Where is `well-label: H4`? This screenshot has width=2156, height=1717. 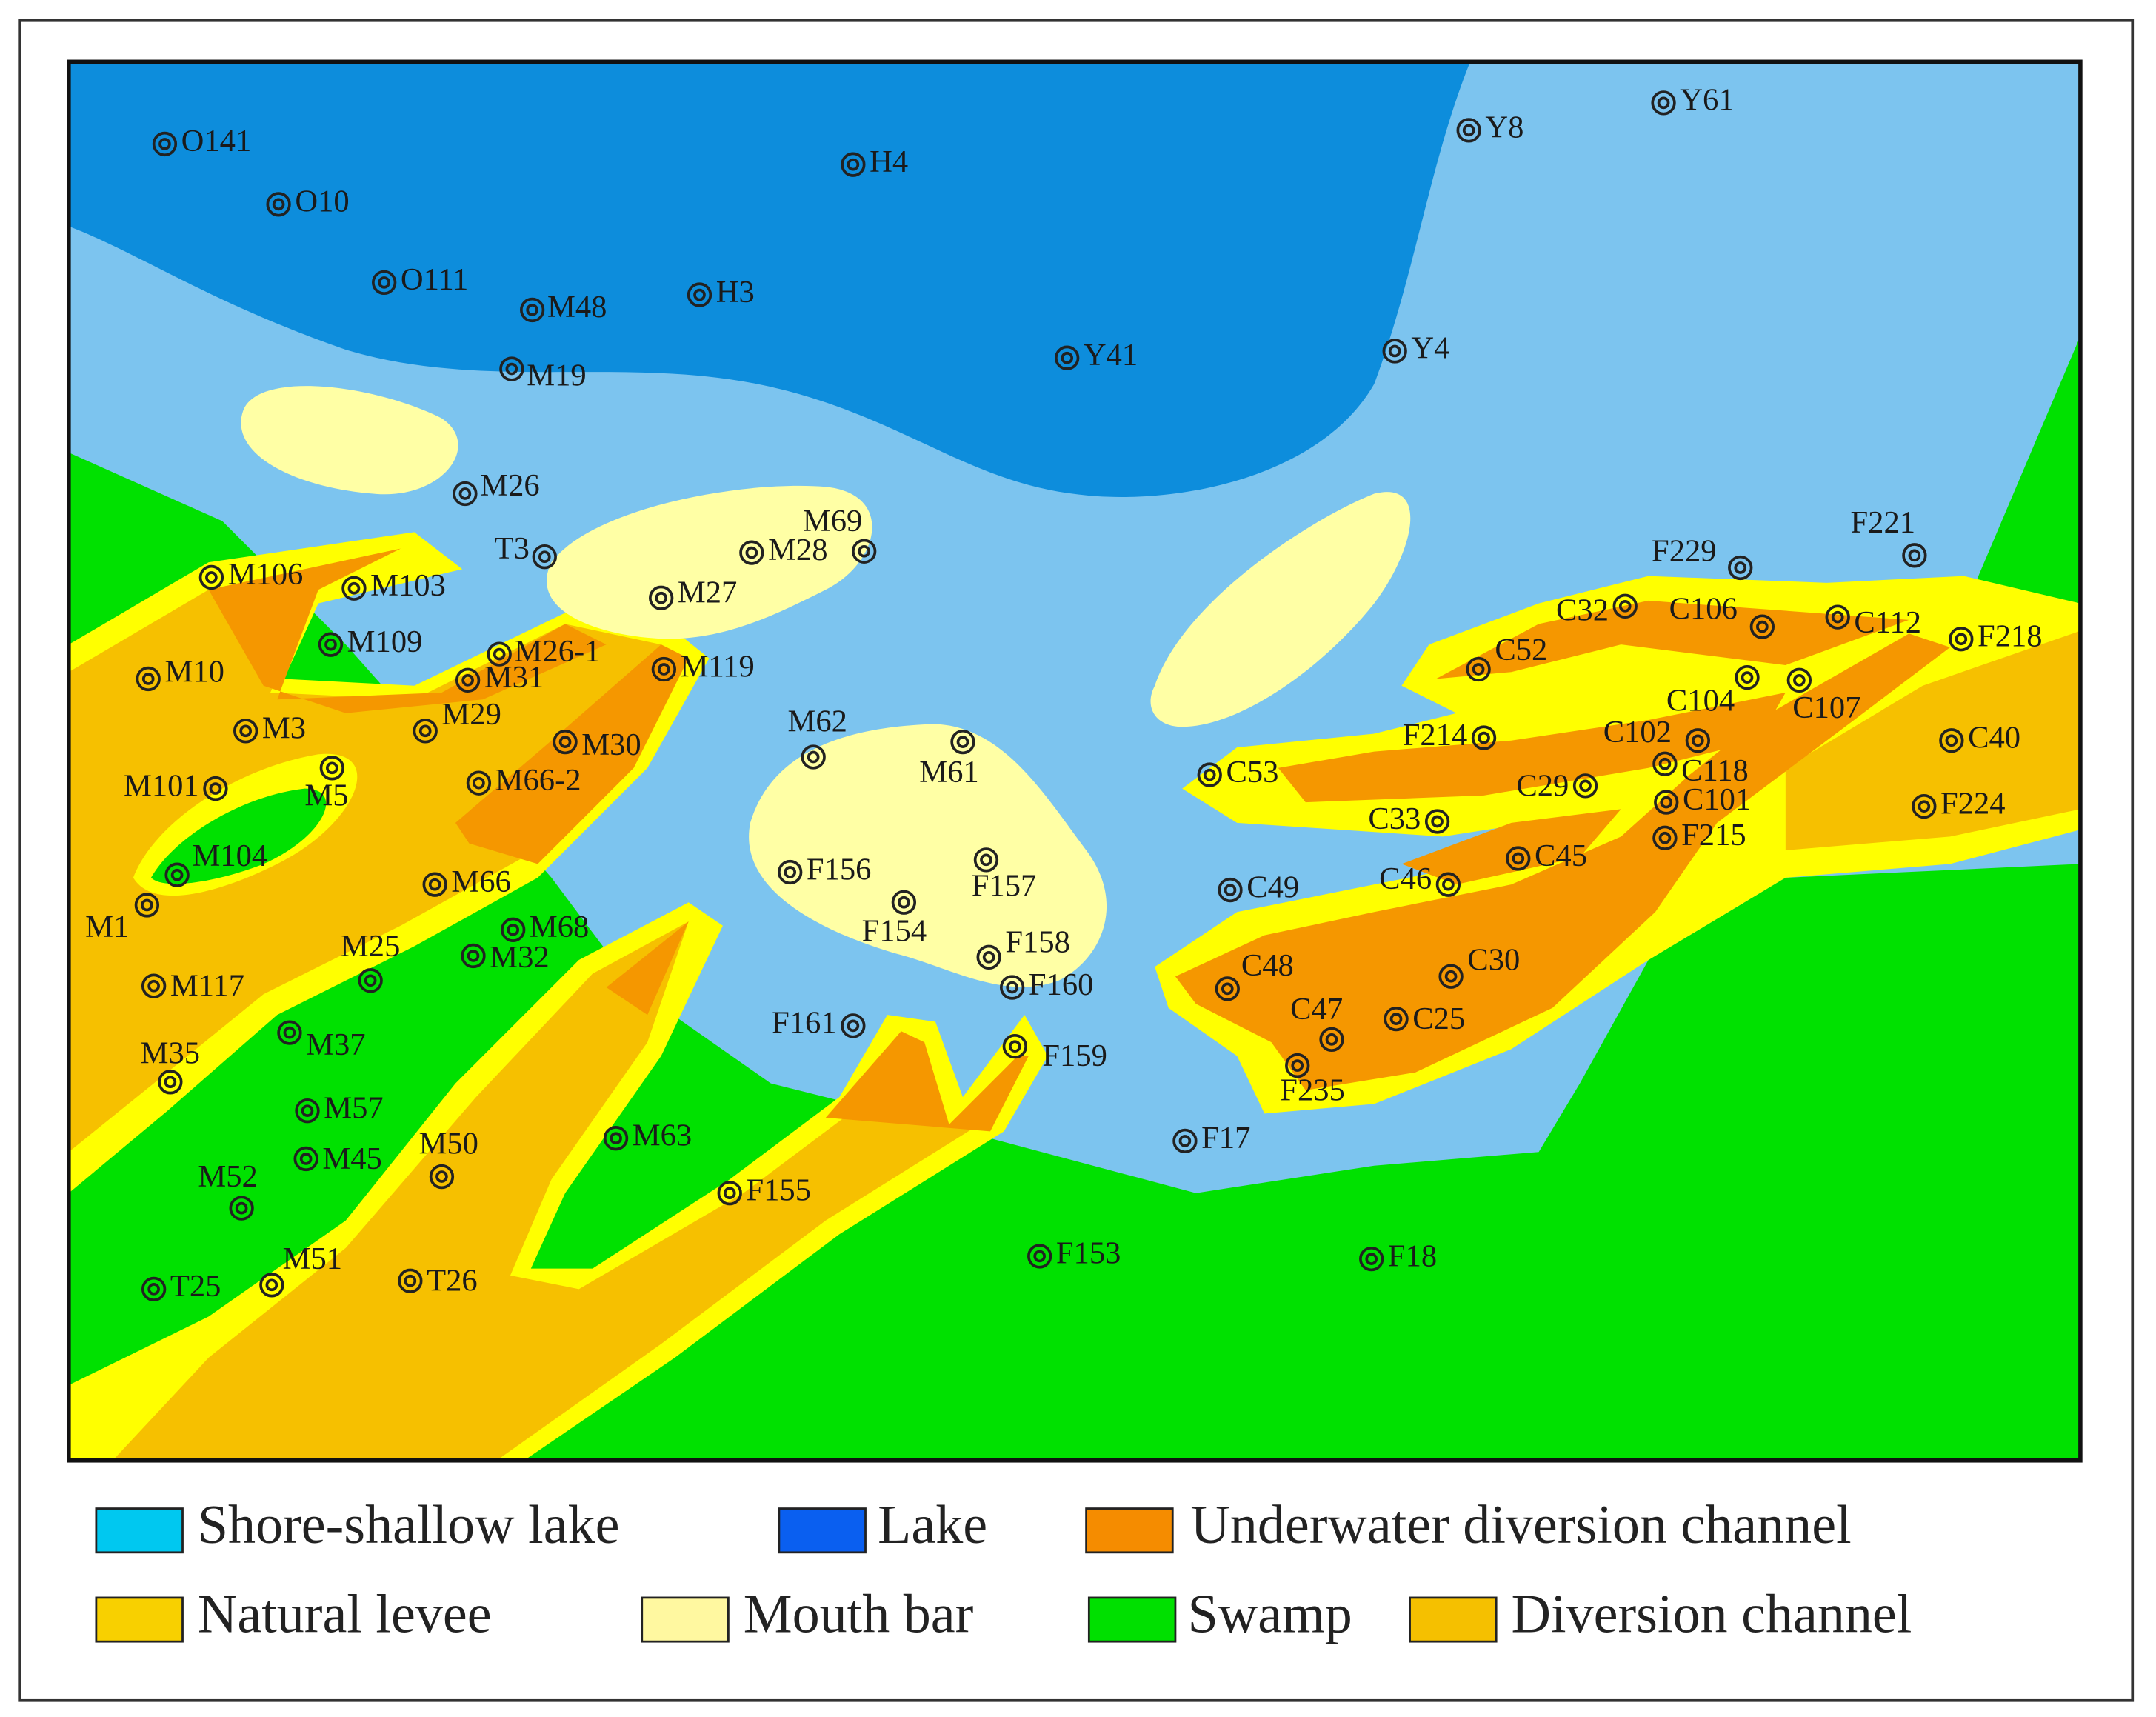
well-label: H4 is located at coordinates (889, 162).